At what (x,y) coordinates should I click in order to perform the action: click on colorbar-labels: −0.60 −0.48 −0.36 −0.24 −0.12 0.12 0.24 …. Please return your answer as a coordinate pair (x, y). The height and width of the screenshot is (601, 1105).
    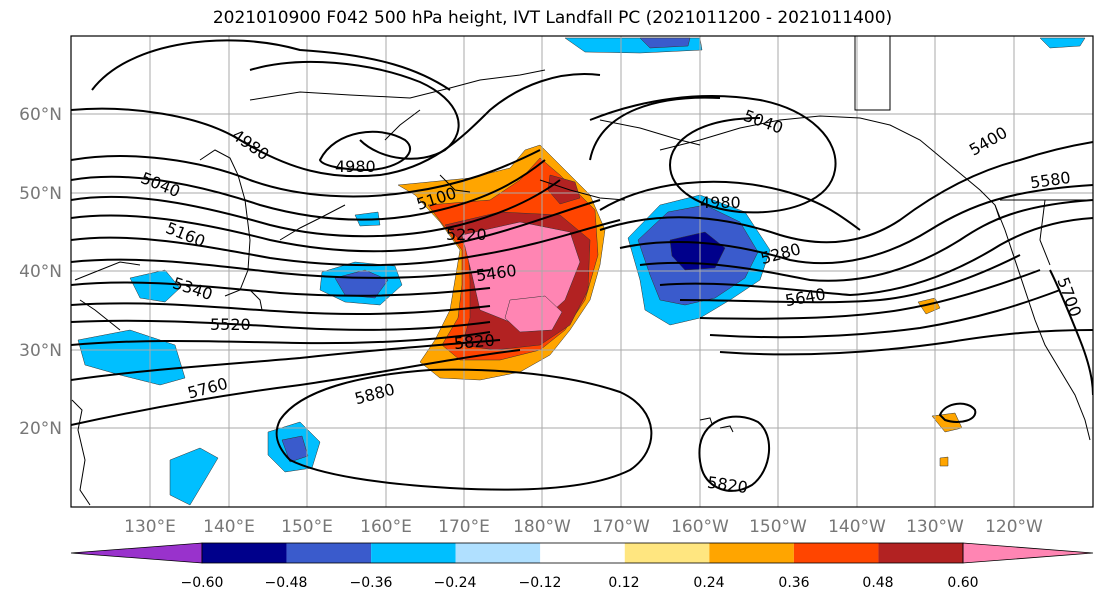
    Looking at the image, I should click on (580, 583).